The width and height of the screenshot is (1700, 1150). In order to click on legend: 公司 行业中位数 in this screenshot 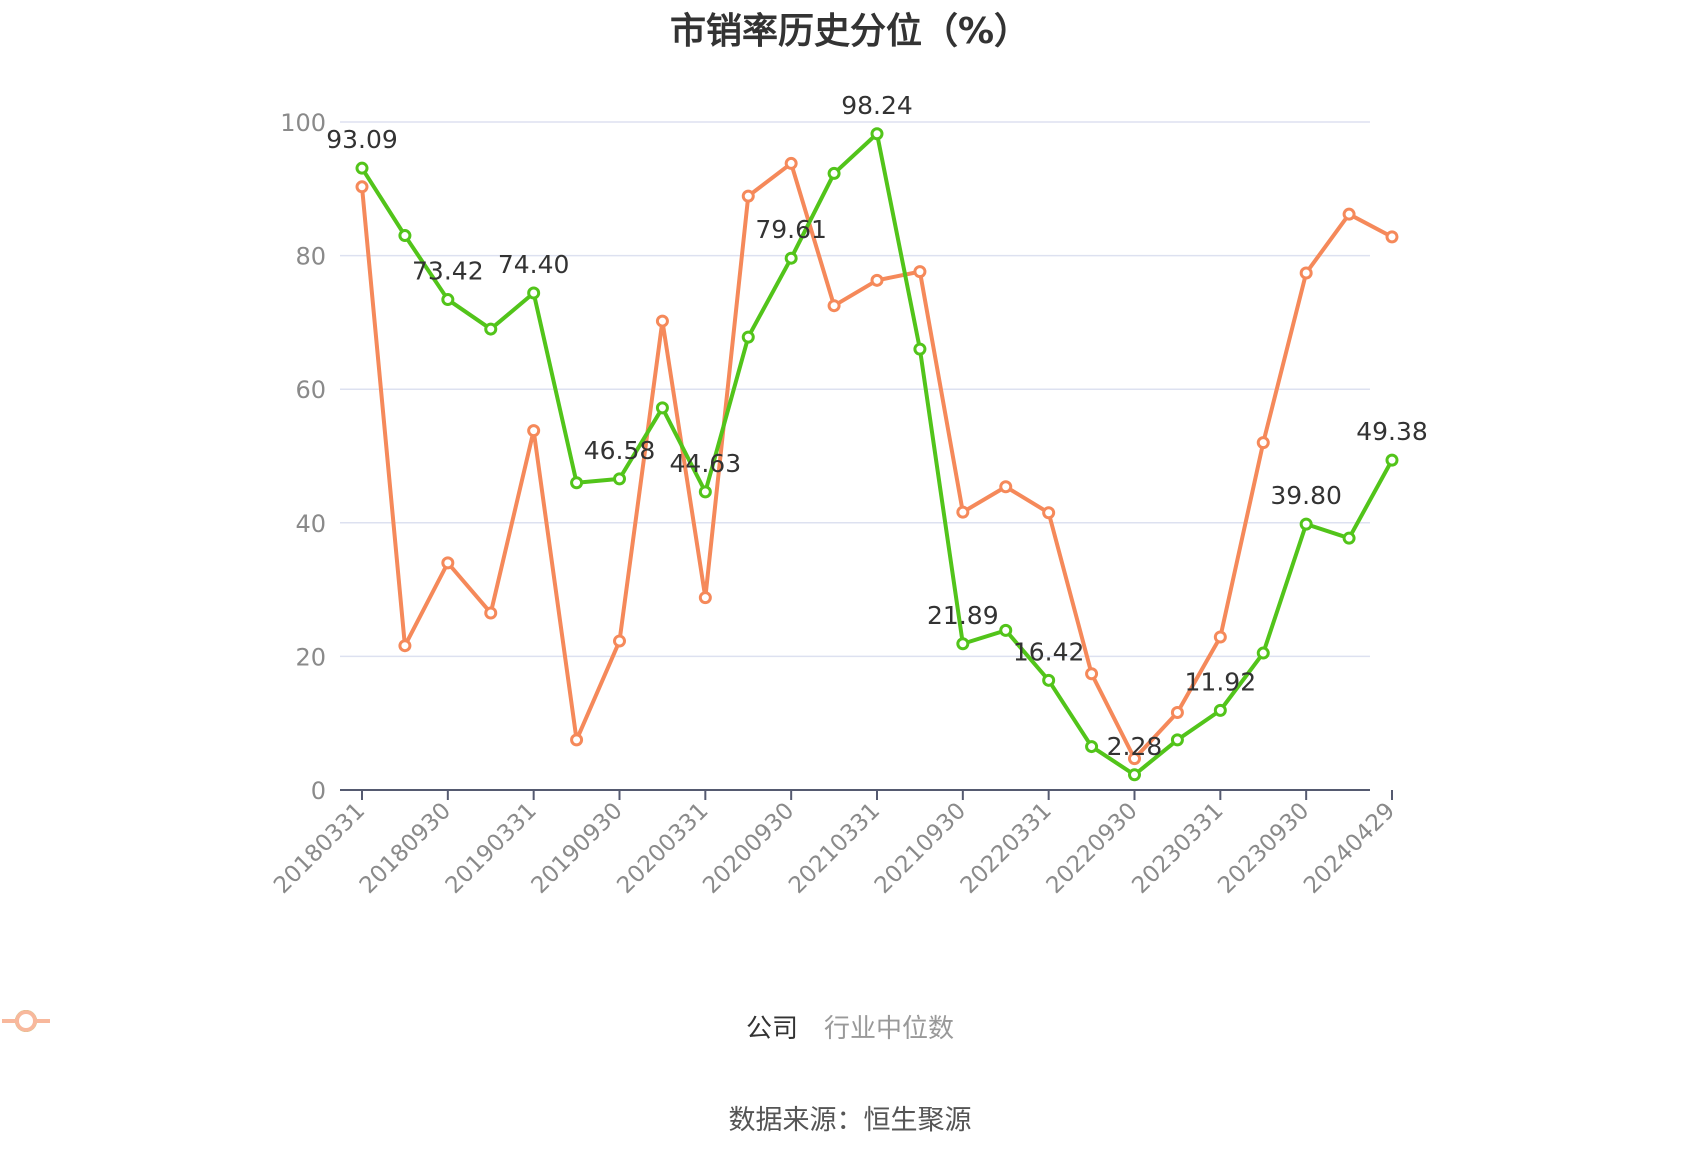, I will do `click(850, 1026)`.